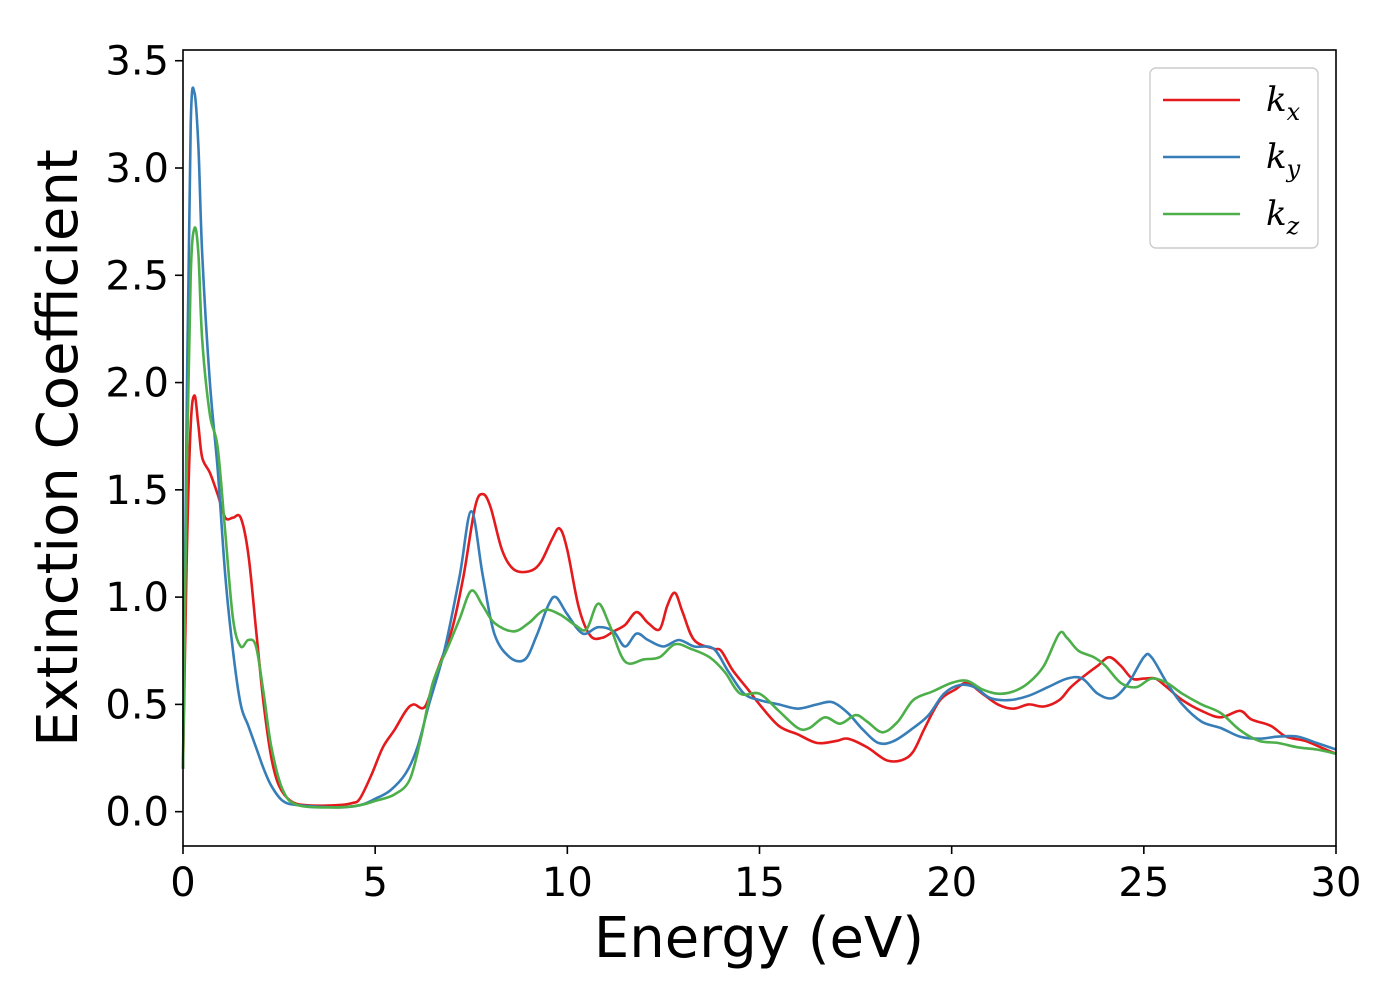 The width and height of the screenshot is (1400, 1000). Describe the element at coordinates (137, 384) in the screenshot. I see `y-tick-label: 2.0` at that location.